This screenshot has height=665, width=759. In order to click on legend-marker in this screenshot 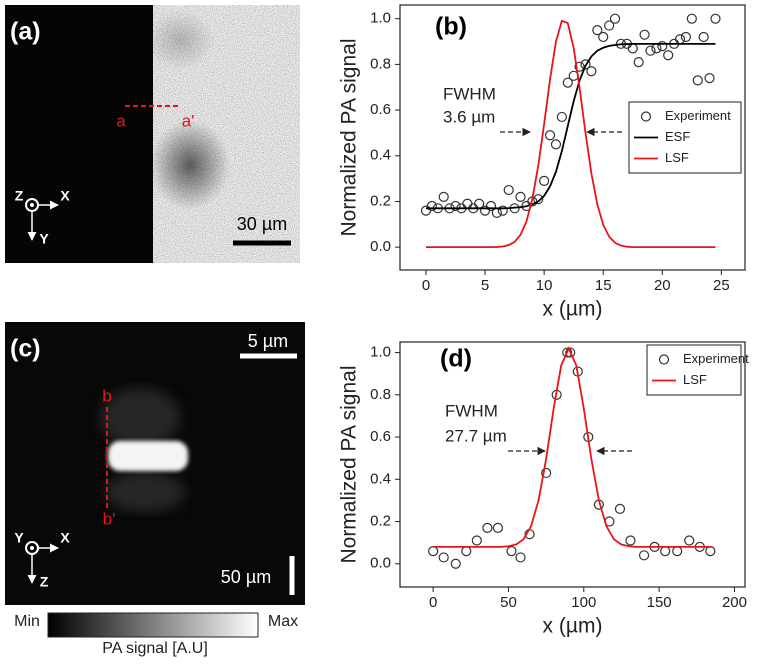, I will do `click(664, 359)`.